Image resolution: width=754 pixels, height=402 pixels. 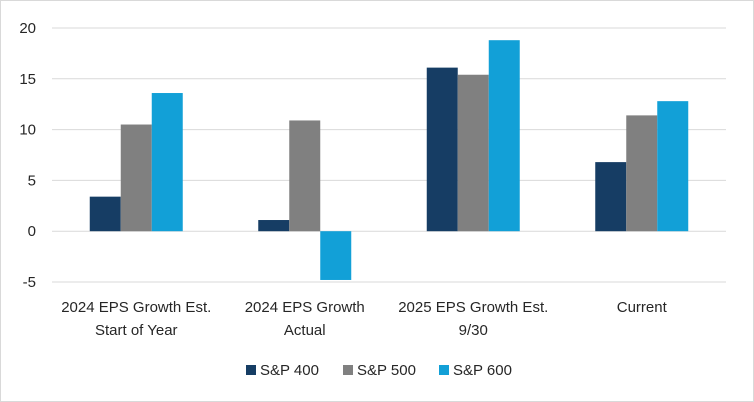 What do you see at coordinates (27, 79) in the screenshot?
I see `y-tick-label: 15` at bounding box center [27, 79].